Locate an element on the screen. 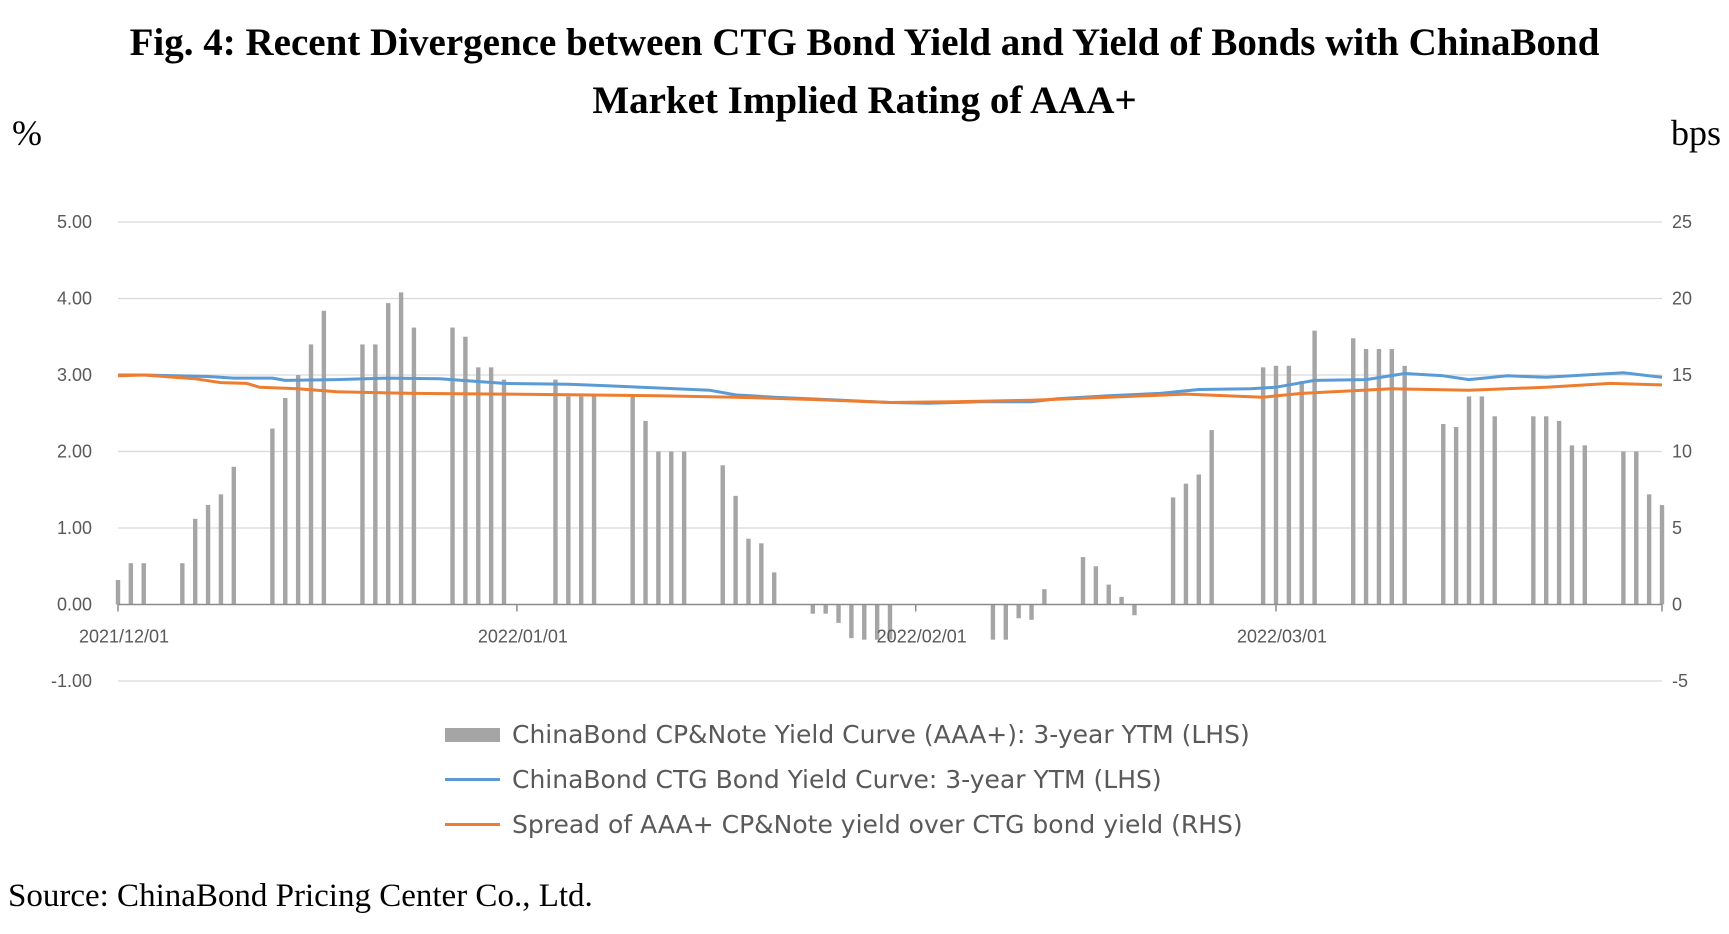  x-tick-label: 2022/03/01 is located at coordinates (1282, 637).